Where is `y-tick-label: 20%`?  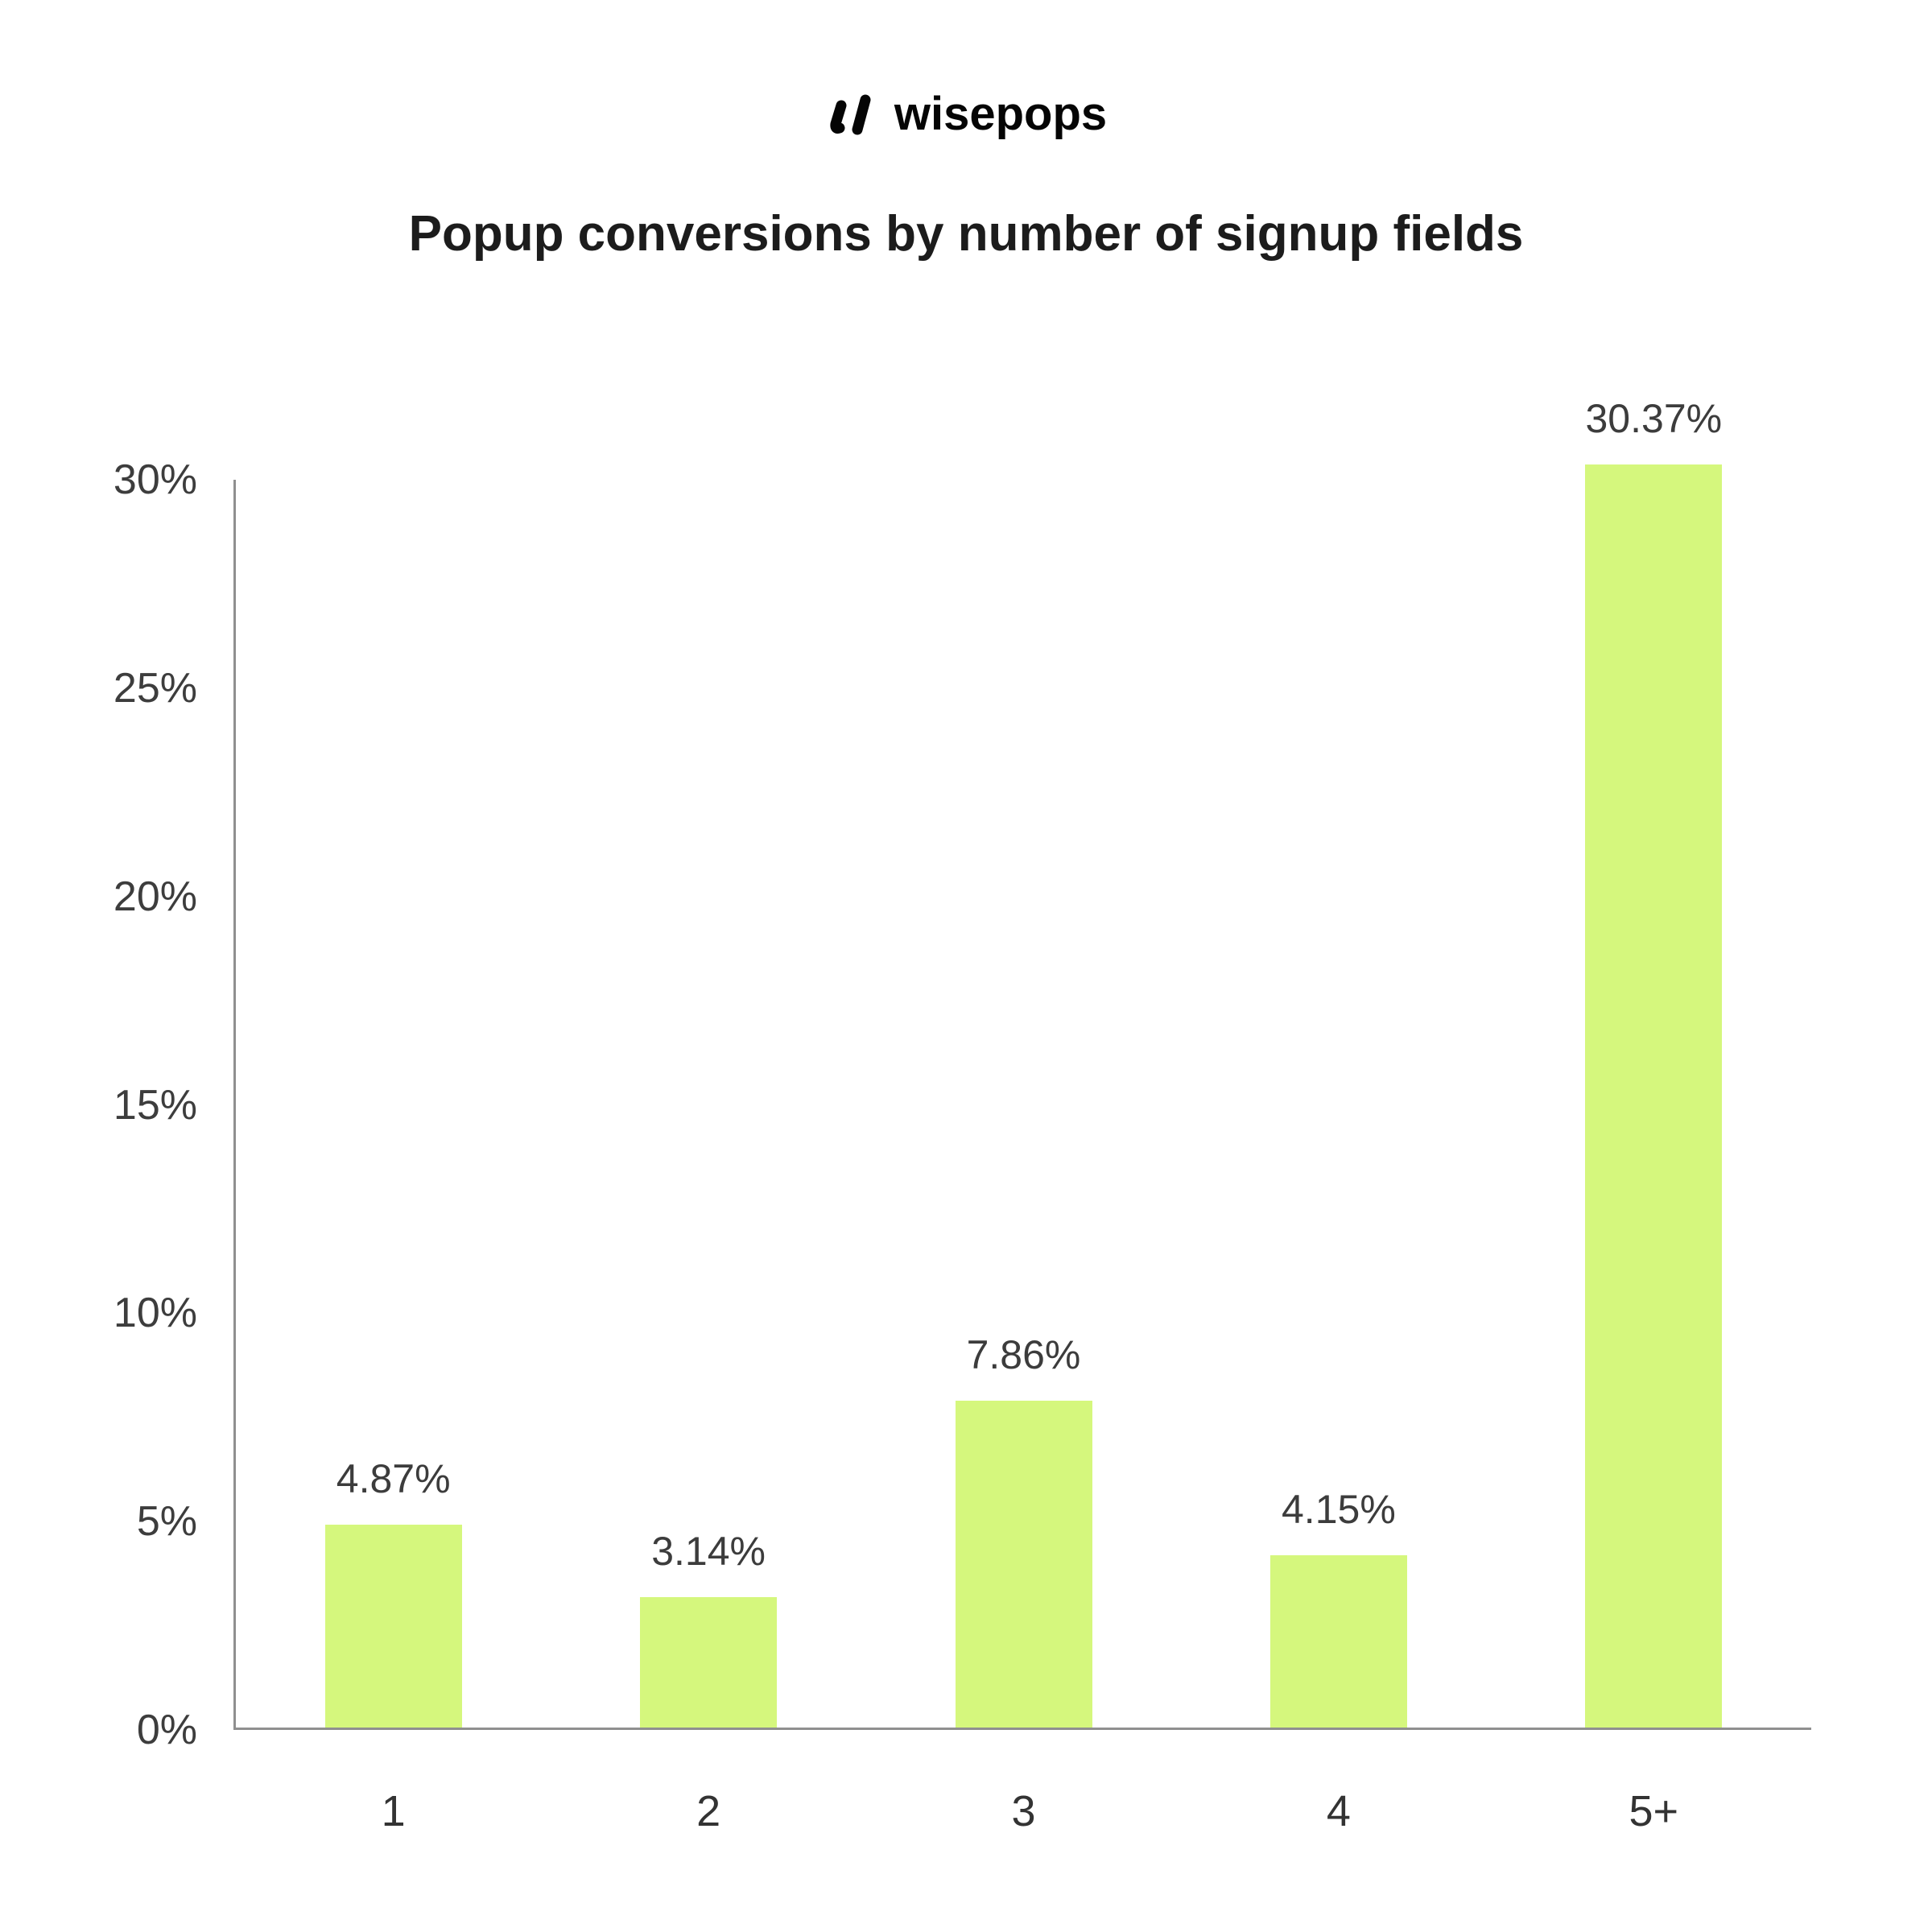 y-tick-label: 20% is located at coordinates (155, 896).